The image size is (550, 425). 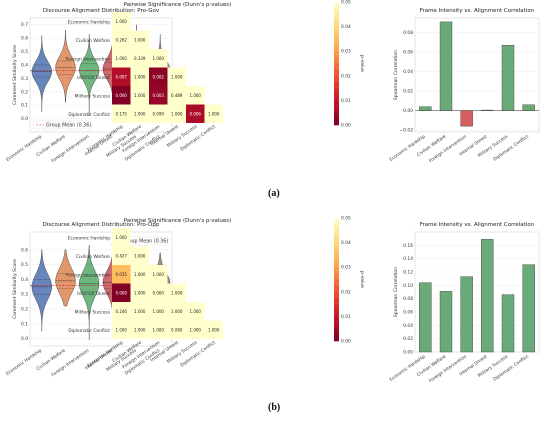 I want to click on b-bar-xtick-5: Diplomatic Conflict, so click(x=511, y=368).